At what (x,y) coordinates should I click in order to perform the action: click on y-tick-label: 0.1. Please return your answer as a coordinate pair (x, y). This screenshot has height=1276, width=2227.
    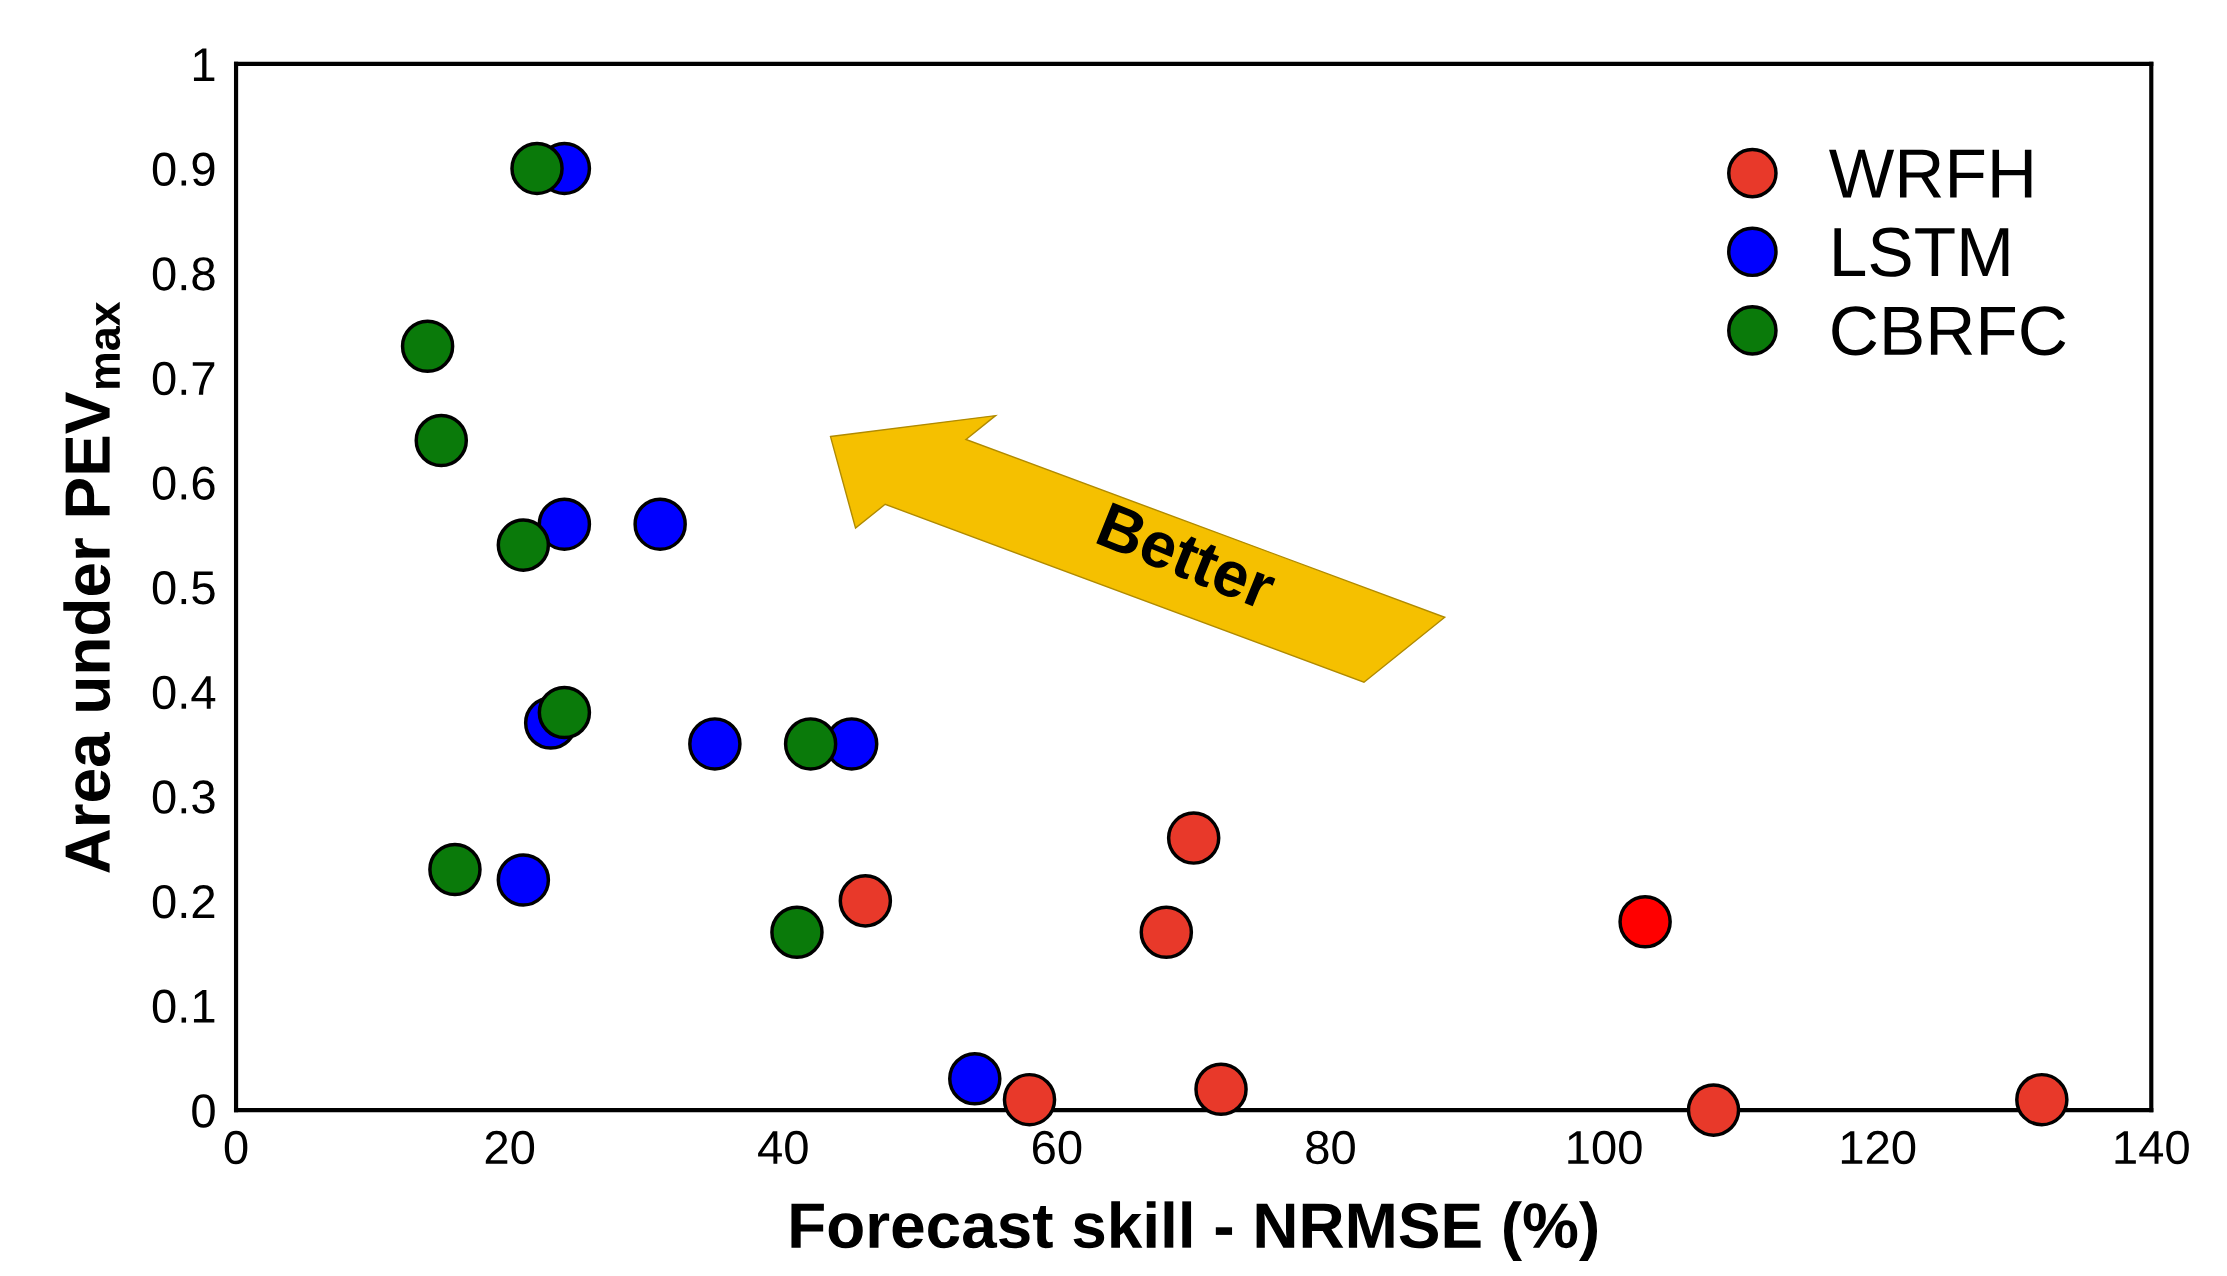
    Looking at the image, I should click on (183, 1006).